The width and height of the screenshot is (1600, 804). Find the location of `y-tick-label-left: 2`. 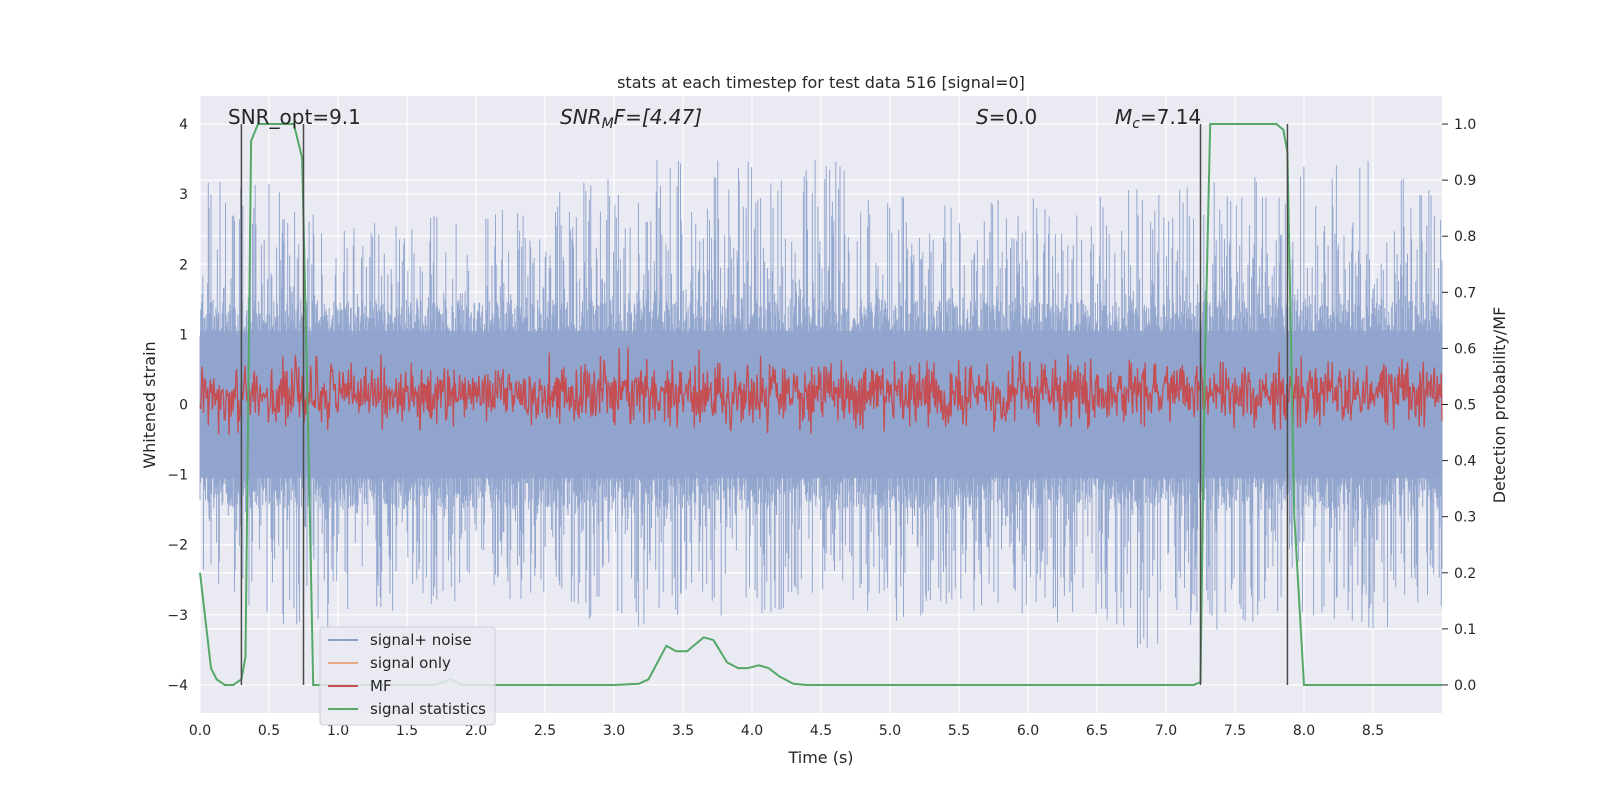

y-tick-label-left: 2 is located at coordinates (183, 265).